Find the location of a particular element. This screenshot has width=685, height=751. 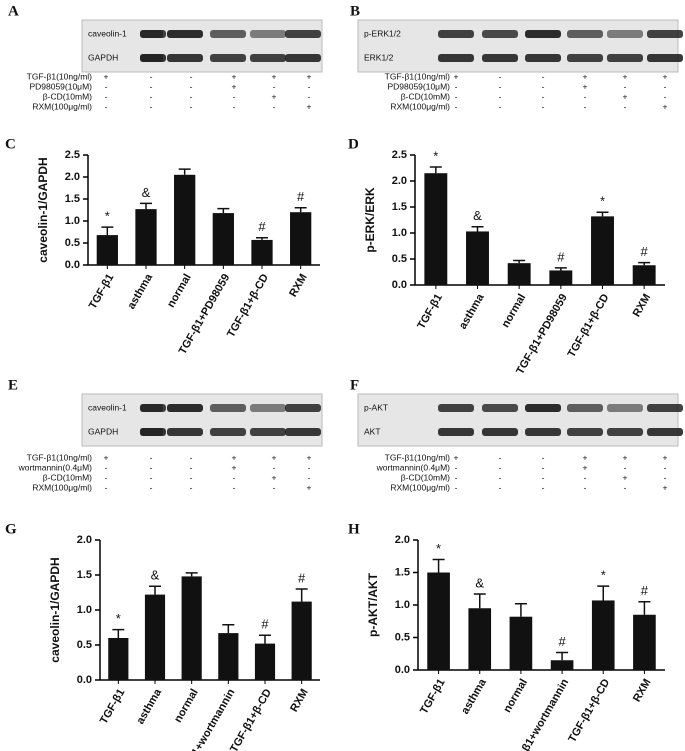

panel-letter: C is located at coordinates (10, 144).